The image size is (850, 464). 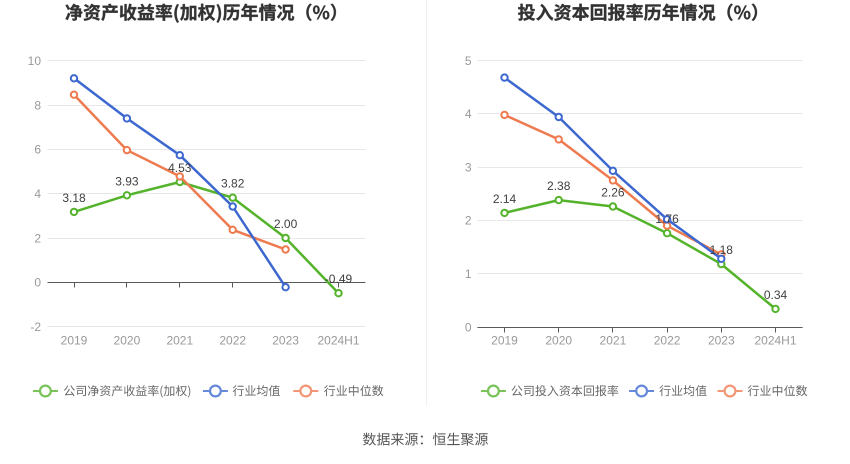 What do you see at coordinates (127, 181) in the screenshot?
I see `svg-text: 3.93` at bounding box center [127, 181].